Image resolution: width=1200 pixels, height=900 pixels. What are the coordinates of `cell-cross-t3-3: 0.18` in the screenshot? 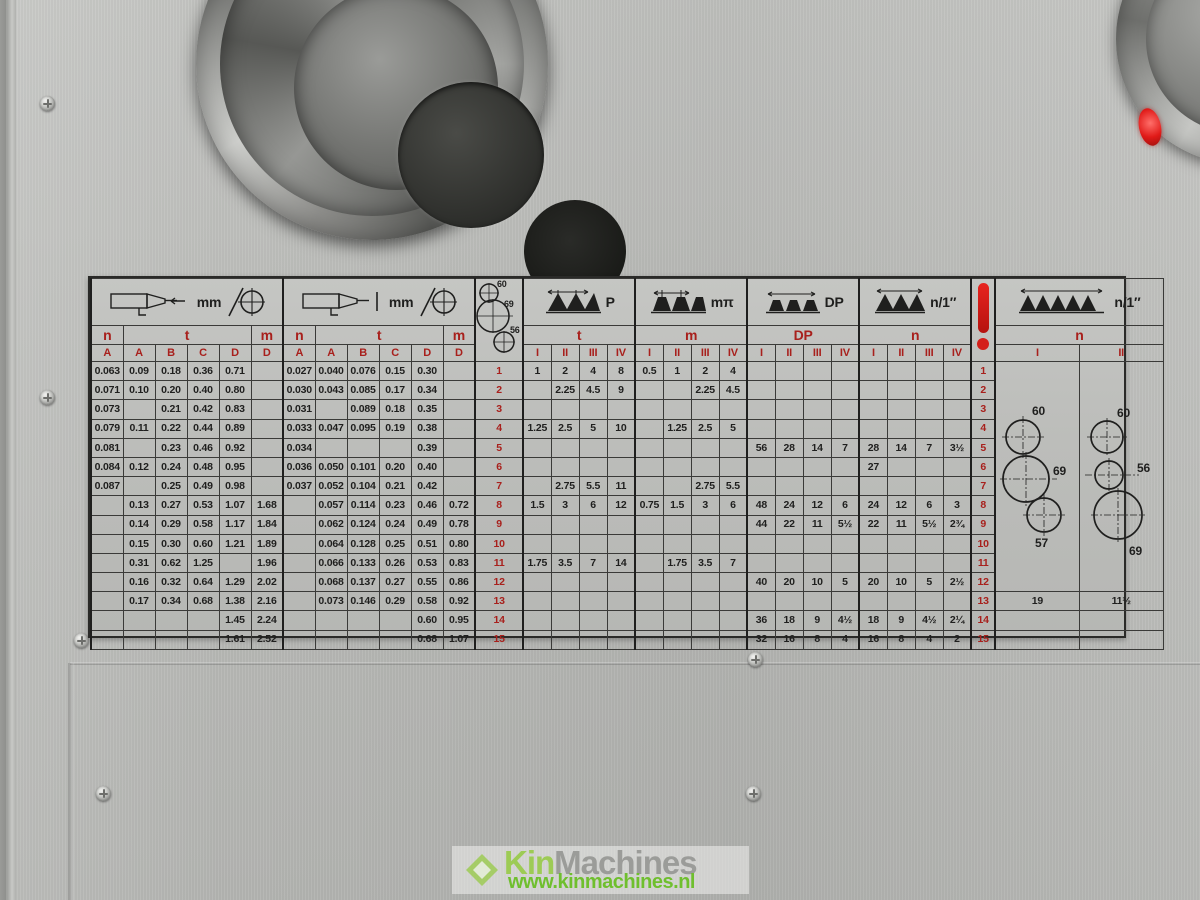 It's located at (395, 409).